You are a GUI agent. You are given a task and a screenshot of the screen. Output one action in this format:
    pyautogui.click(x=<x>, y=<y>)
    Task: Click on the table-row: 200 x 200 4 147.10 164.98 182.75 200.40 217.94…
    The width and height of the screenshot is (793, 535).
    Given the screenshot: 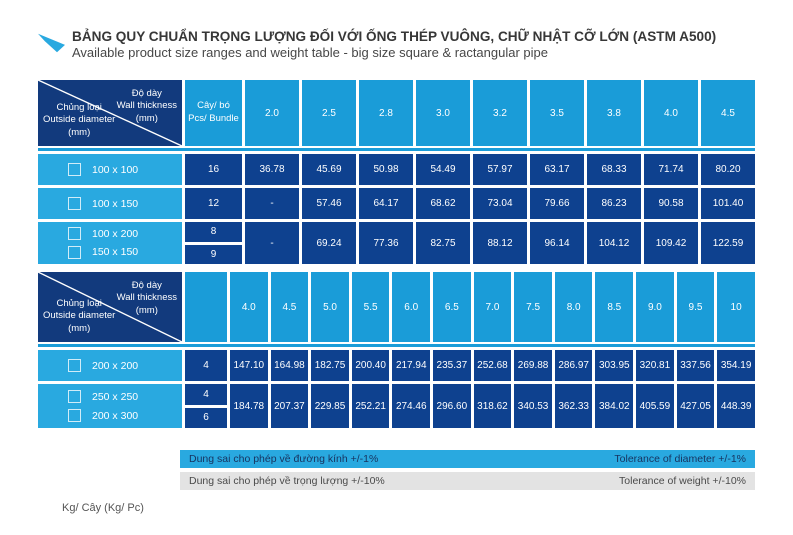 What is the action you would take?
    pyautogui.click(x=396, y=365)
    